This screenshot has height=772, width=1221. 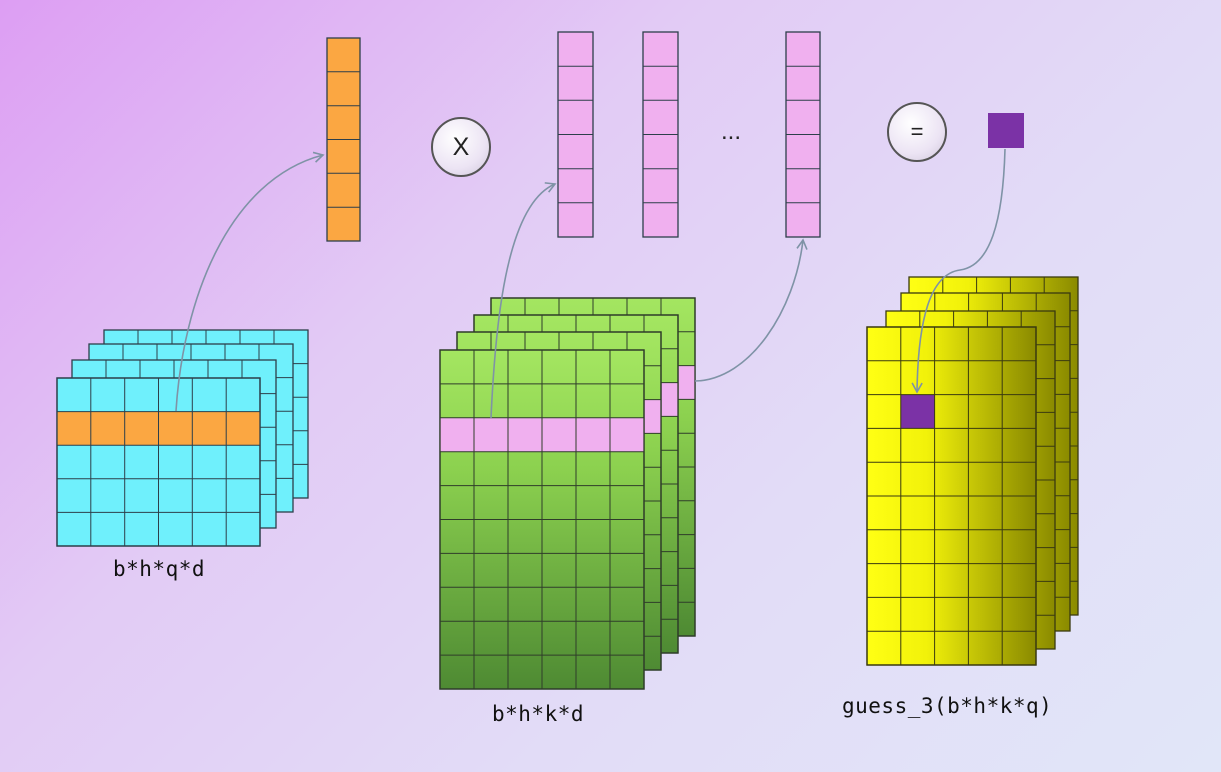 I want to click on equals-symbol: =, so click(x=917, y=131).